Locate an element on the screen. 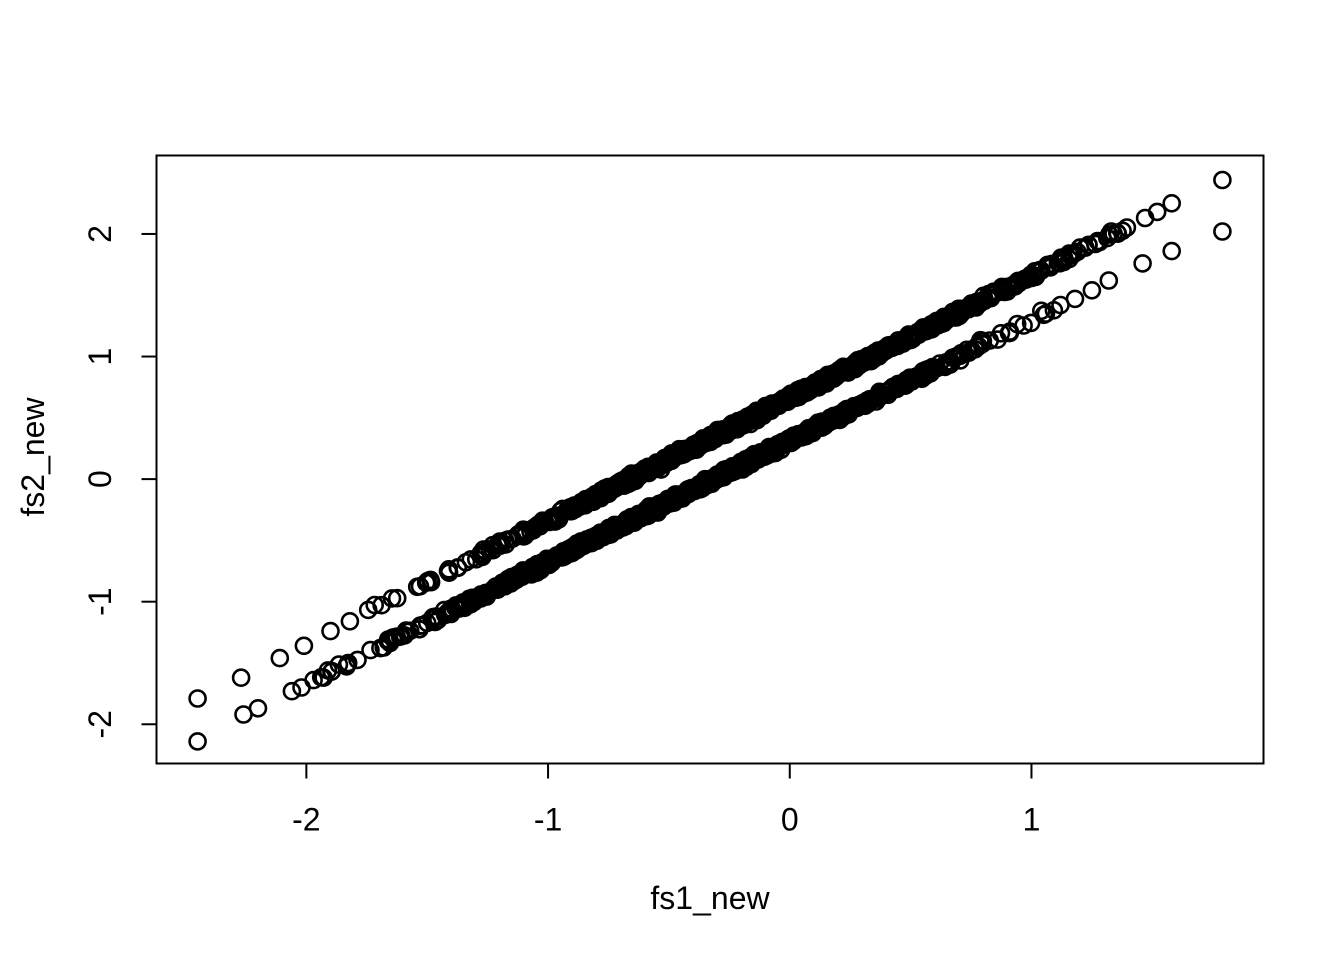  y-axis-title: fs2_new is located at coordinates (33, 457).